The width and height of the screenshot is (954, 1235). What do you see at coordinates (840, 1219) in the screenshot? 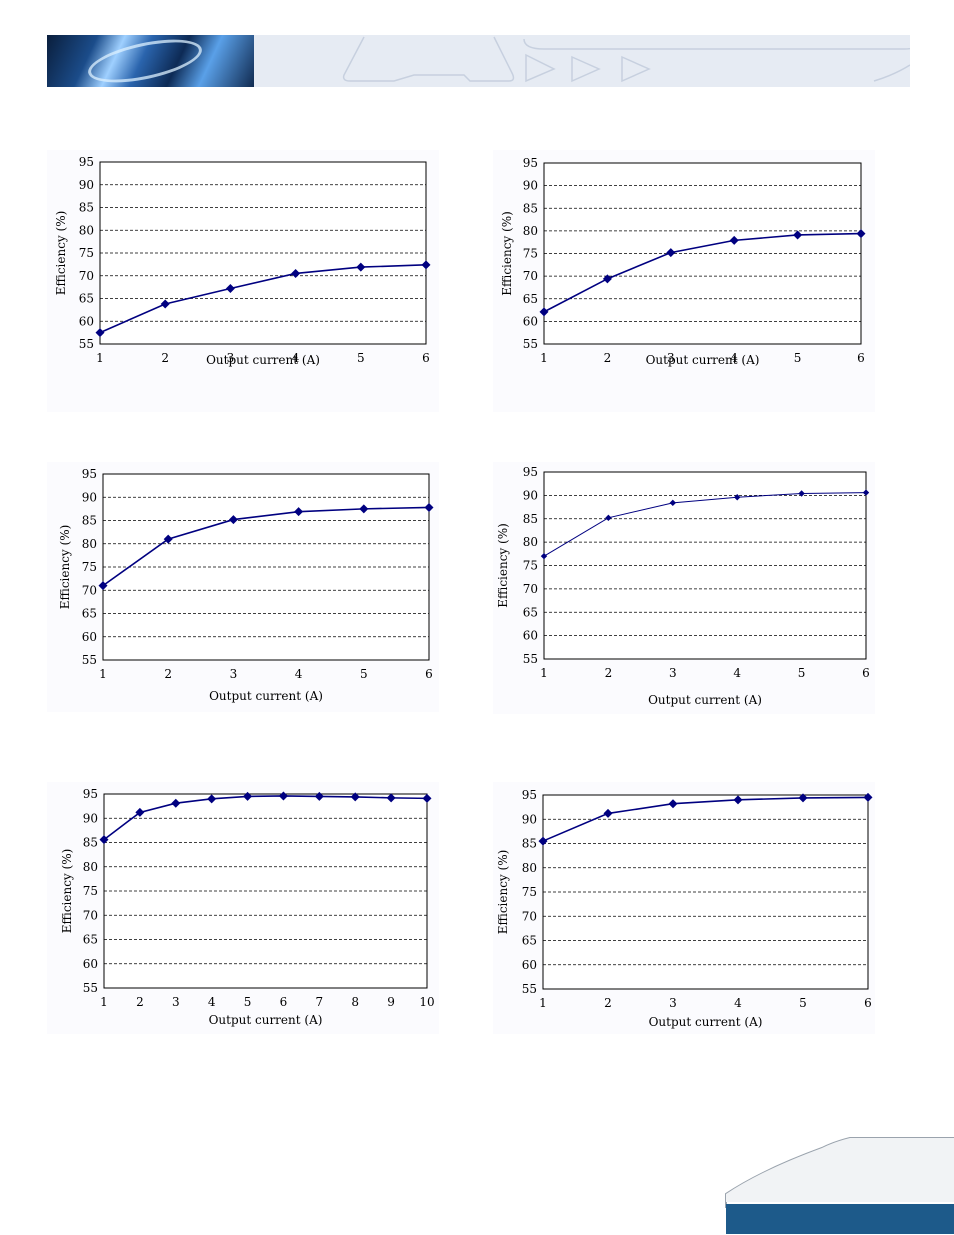
I see `footer-bar` at bounding box center [840, 1219].